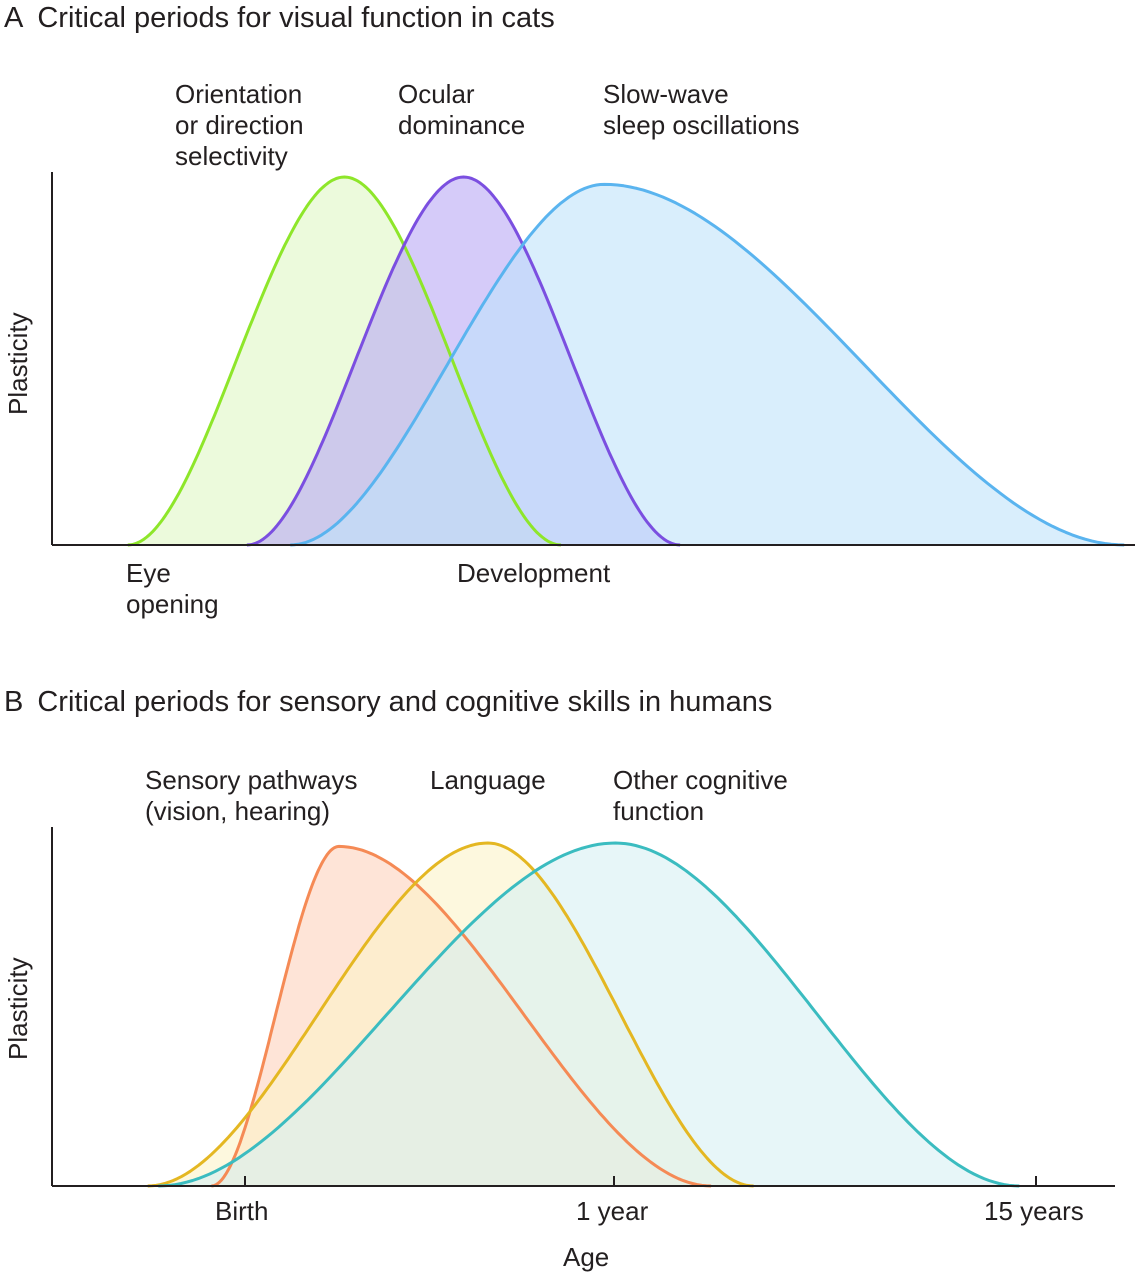  I want to click on series-label-language: Language, so click(488, 780).